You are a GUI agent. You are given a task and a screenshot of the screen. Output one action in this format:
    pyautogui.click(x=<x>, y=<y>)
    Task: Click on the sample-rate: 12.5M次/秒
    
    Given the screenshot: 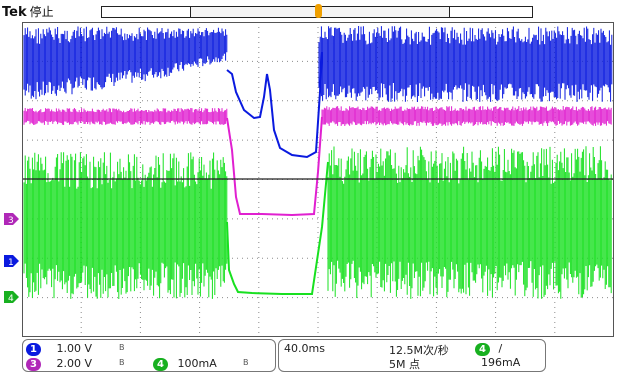 What is the action you would take?
    pyautogui.click(x=419, y=350)
    